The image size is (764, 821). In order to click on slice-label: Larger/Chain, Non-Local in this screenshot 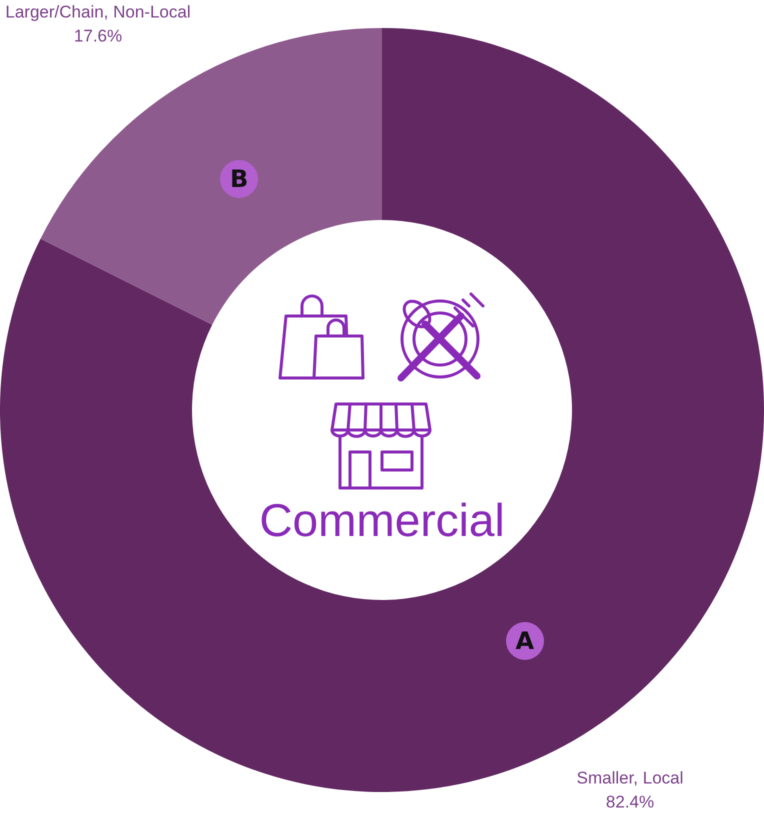, I will do `click(98, 12)`.